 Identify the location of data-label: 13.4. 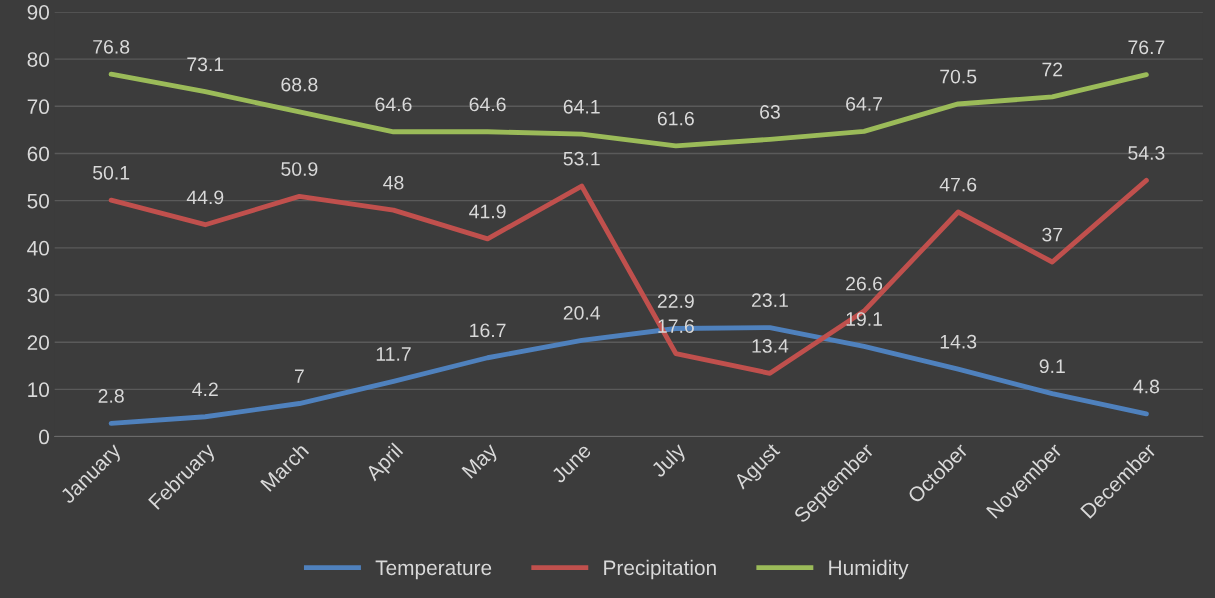
(770, 346).